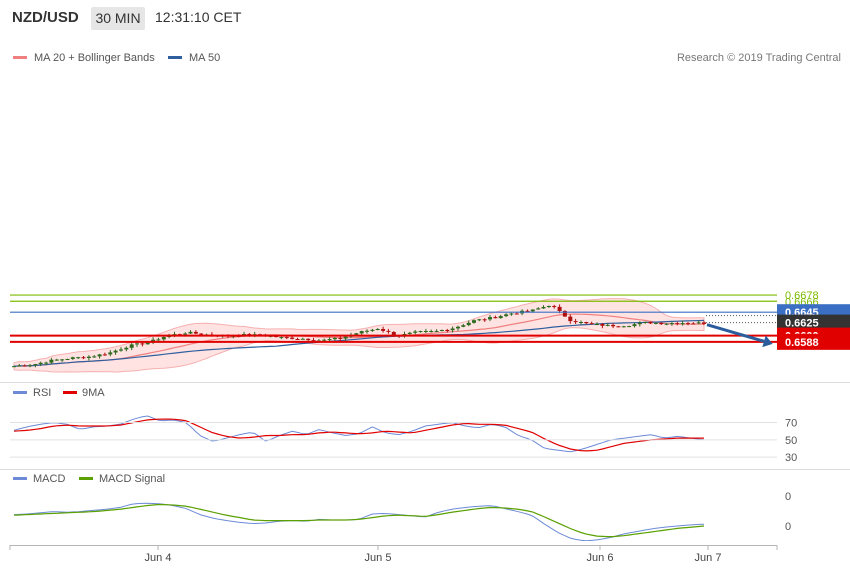 The height and width of the screenshot is (576, 850). I want to click on legend-macd-signal-label: MACD Signal, so click(132, 479).